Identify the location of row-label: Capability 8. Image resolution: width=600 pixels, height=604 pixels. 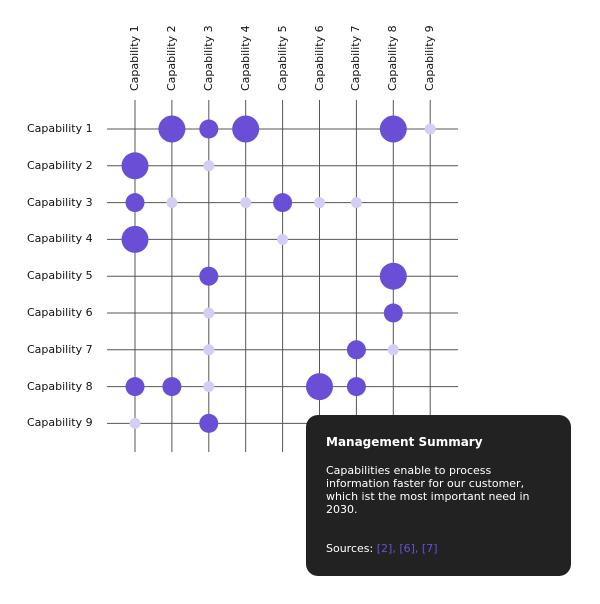
(60, 386).